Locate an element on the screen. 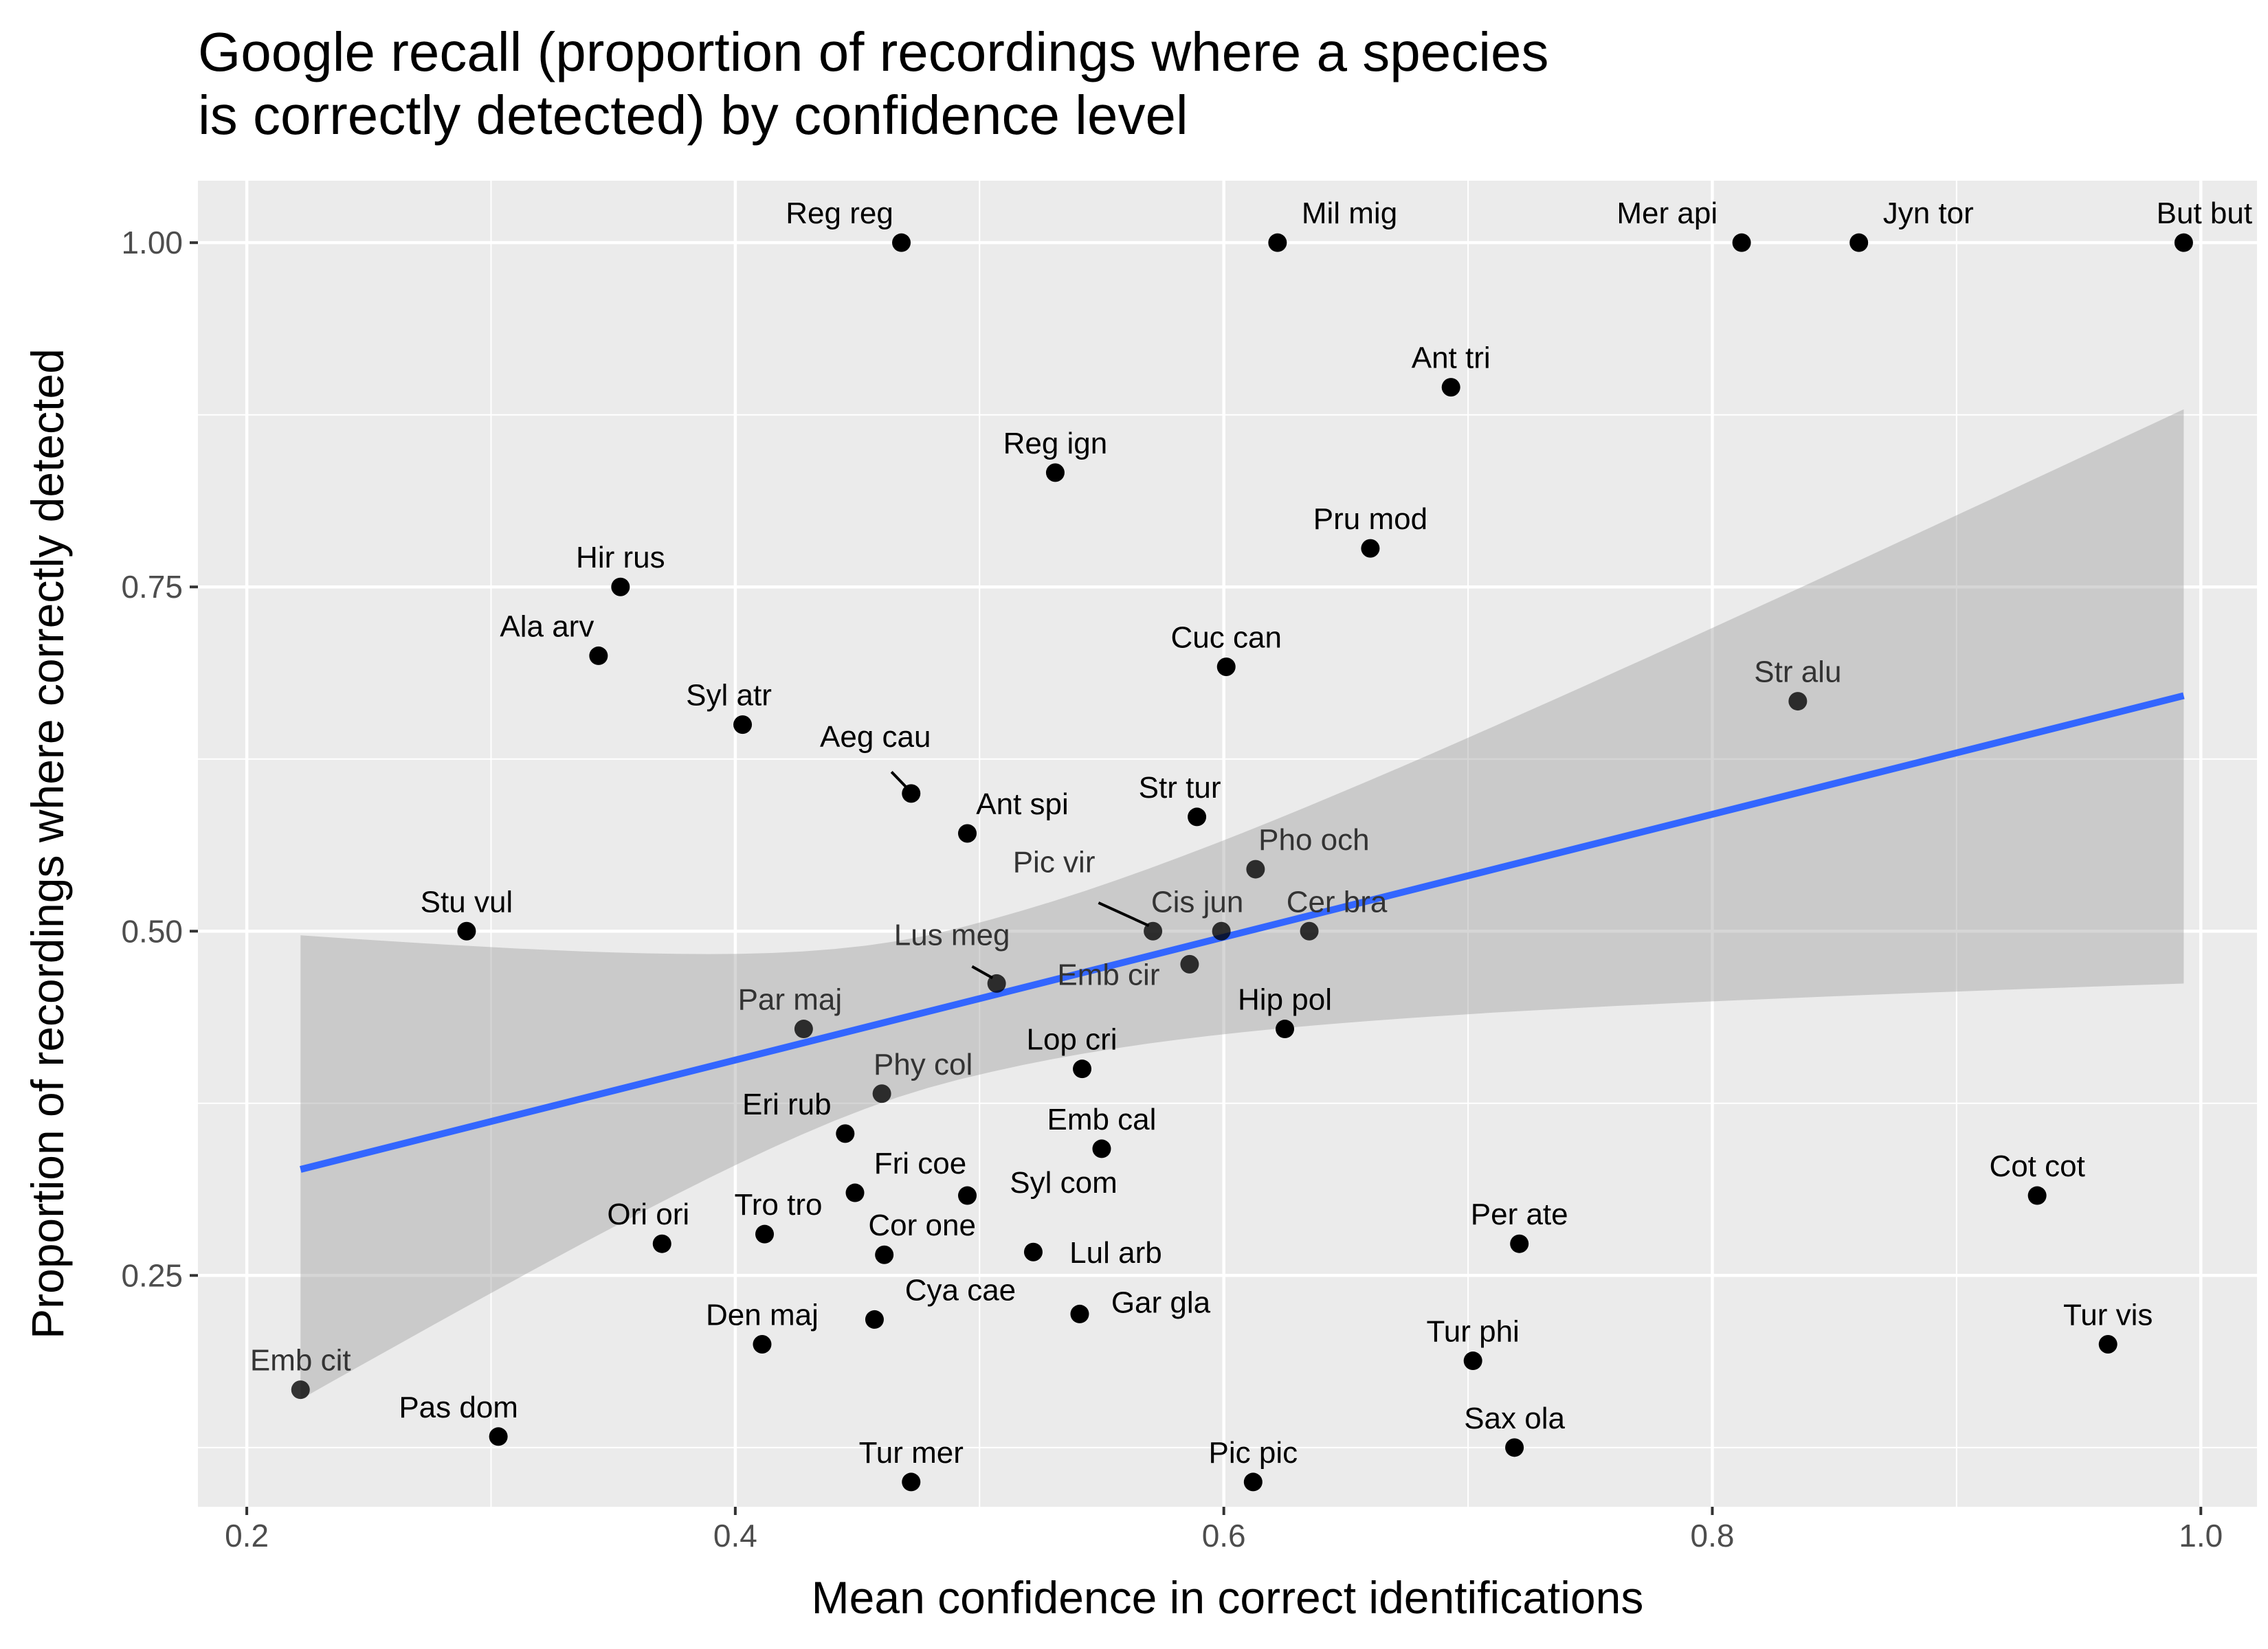  x-tick-label: 0.8 is located at coordinates (1712, 1536).